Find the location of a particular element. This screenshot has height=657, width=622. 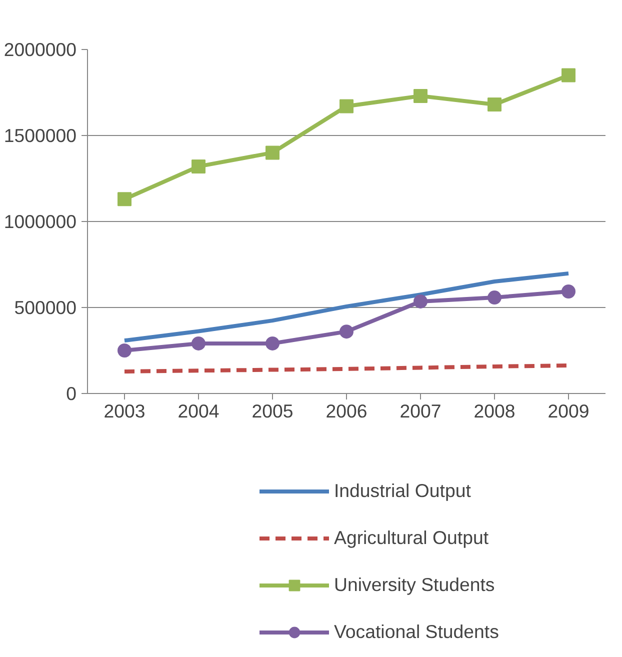

y-tick-label: 500000 is located at coordinates (45, 307).